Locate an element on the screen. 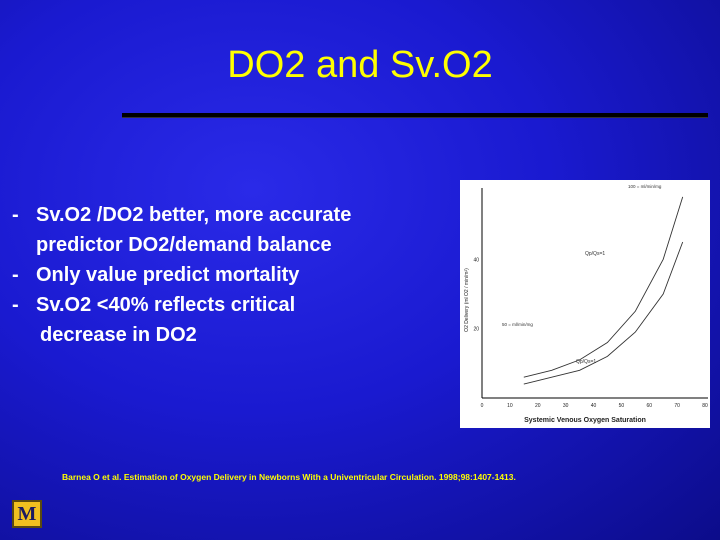 The height and width of the screenshot is (540, 720). x-tick-label: 70 is located at coordinates (677, 406).